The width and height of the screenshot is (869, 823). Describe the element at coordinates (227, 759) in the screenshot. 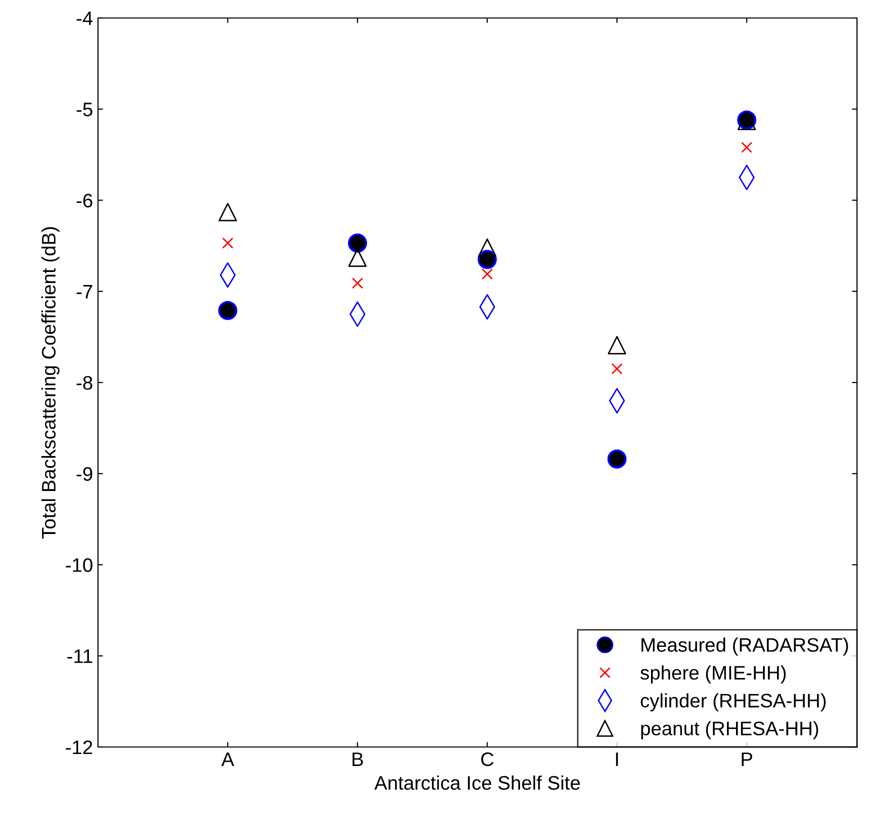

I see `x-tick-label: A` at that location.